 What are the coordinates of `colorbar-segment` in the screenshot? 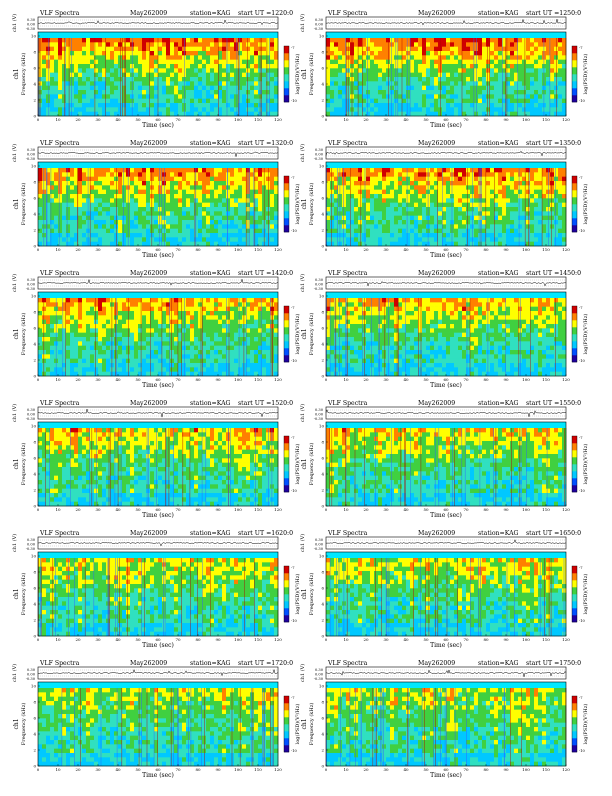 It's located at (574, 98).